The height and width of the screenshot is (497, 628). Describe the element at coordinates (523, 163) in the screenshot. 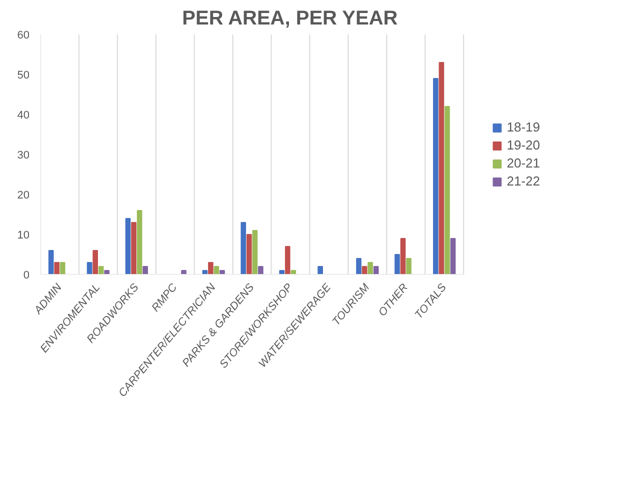

I see `legend-label: 20-21` at that location.